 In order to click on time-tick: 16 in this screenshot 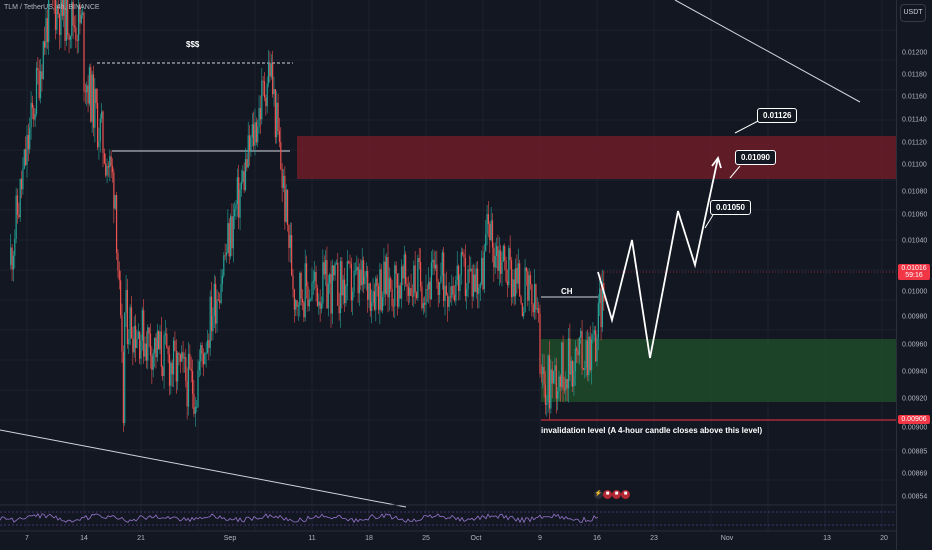, I will do `click(597, 538)`.